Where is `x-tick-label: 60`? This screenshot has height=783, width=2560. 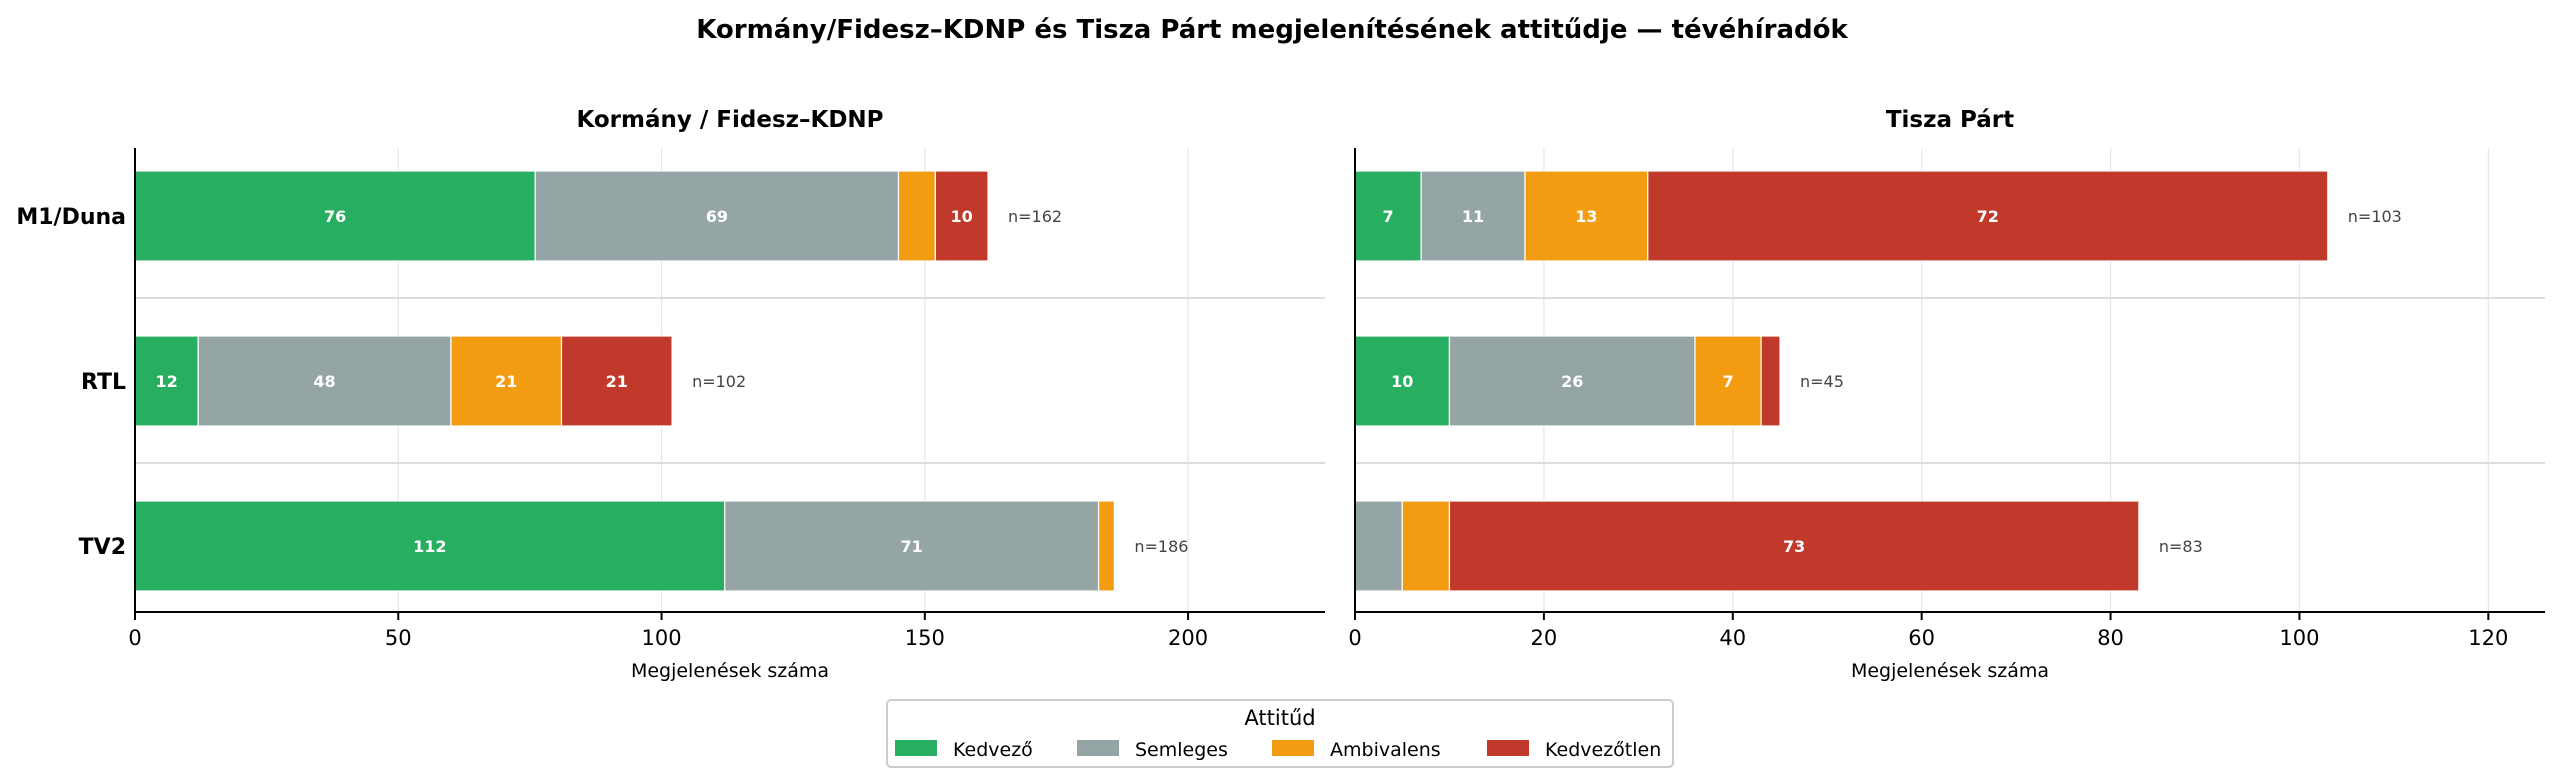 x-tick-label: 60 is located at coordinates (1921, 638).